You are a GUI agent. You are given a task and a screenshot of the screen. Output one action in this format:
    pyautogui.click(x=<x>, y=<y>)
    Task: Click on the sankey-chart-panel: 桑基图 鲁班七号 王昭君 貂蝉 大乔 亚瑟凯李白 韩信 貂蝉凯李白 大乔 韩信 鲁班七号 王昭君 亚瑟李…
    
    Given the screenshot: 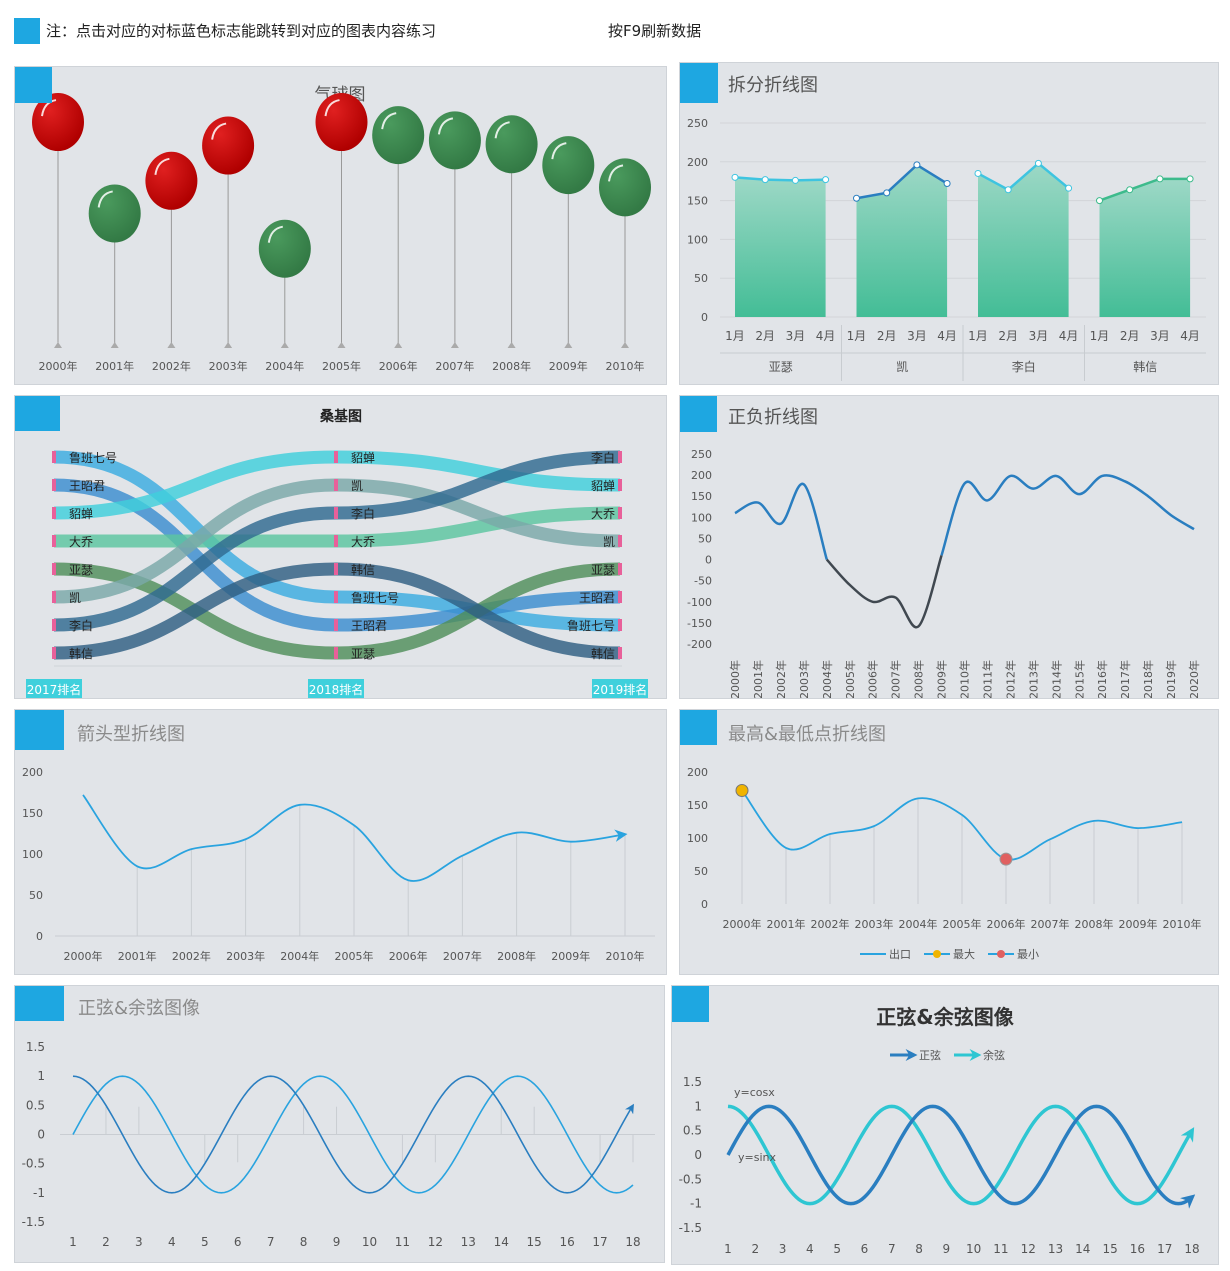 What is the action you would take?
    pyautogui.click(x=340, y=547)
    